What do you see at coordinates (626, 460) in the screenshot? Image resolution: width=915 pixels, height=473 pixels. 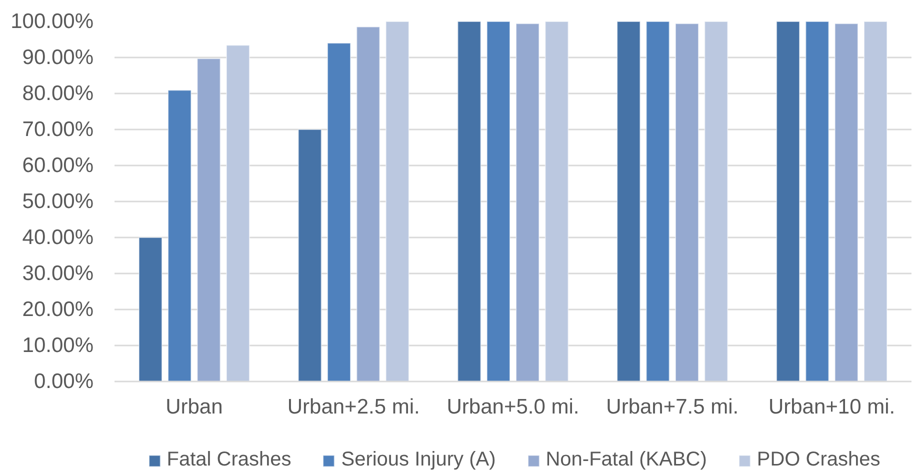 I see `legend-label: Non-Fatal (KABC)` at bounding box center [626, 460].